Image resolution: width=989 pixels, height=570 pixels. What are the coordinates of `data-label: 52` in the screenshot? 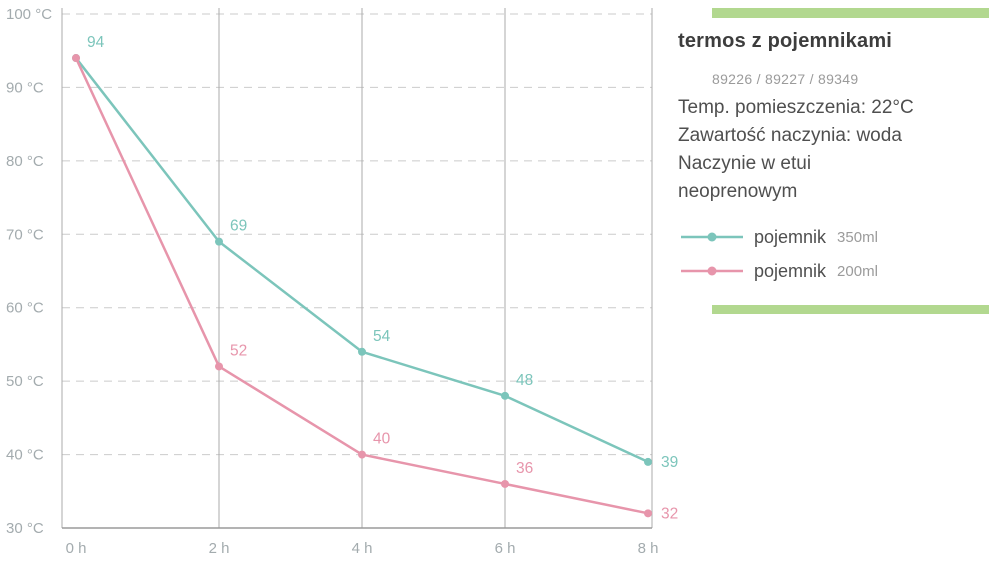 It's located at (238, 350).